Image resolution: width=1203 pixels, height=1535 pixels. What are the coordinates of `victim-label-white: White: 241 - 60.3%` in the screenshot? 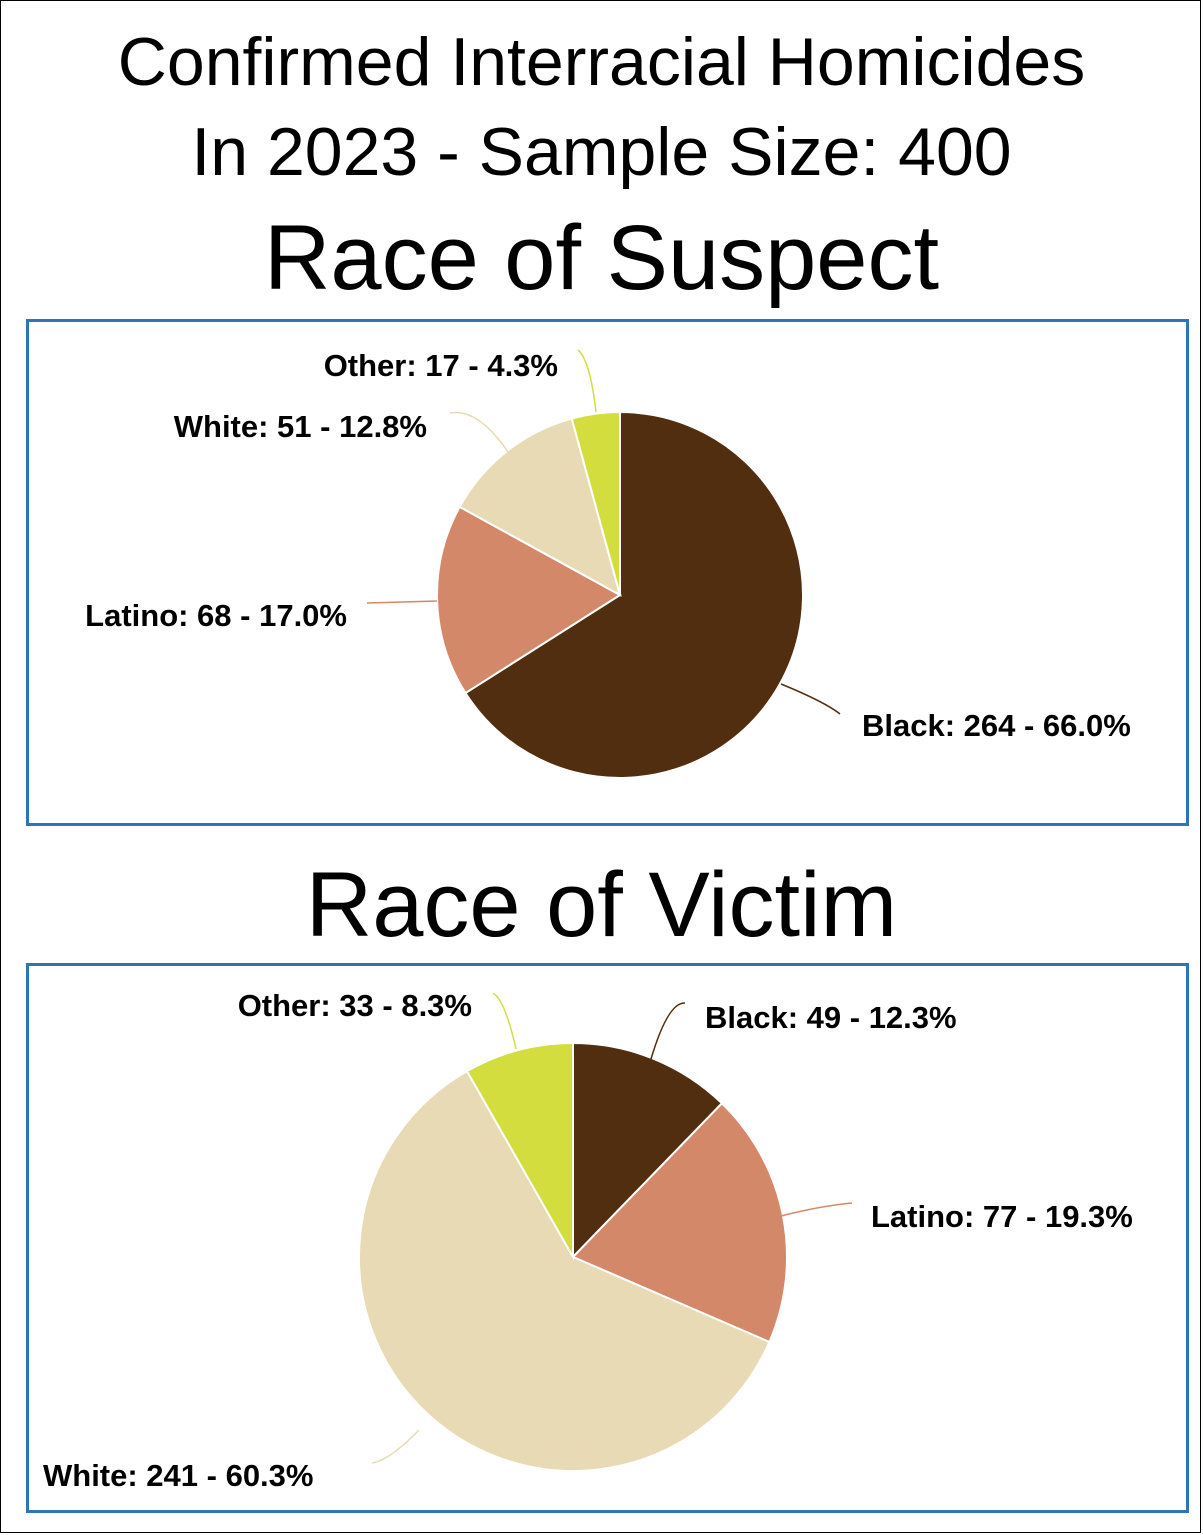 It's located at (178, 1475).